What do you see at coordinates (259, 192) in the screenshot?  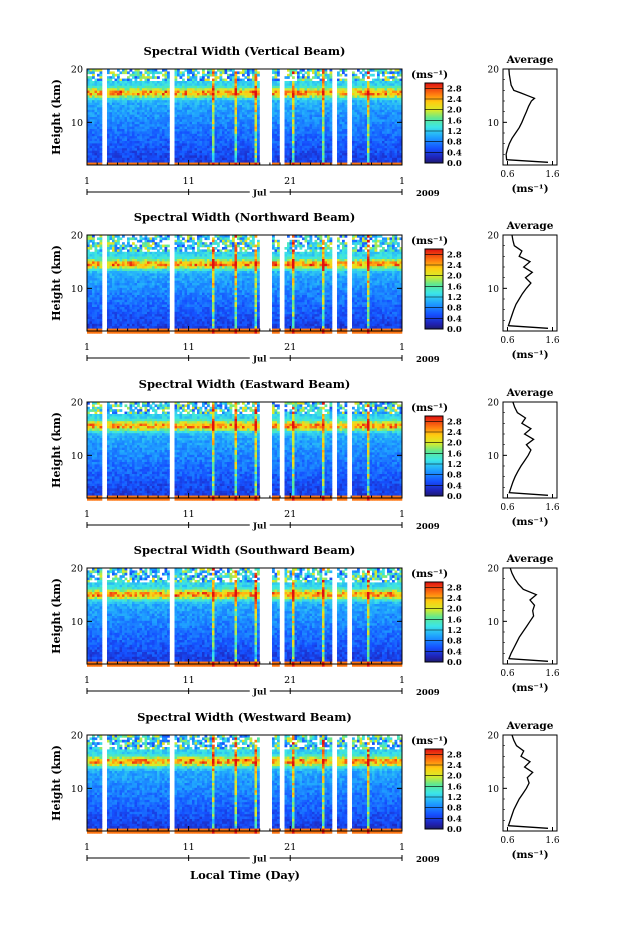 I see `month-label-bg` at bounding box center [259, 192].